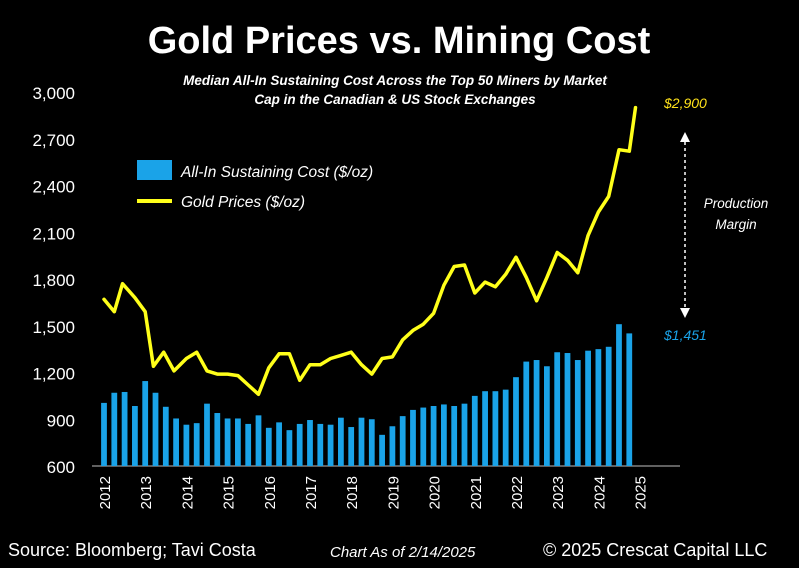 This screenshot has width=799, height=568. What do you see at coordinates (435, 492) in the screenshot?
I see `x-tick-label: 2020` at bounding box center [435, 492].